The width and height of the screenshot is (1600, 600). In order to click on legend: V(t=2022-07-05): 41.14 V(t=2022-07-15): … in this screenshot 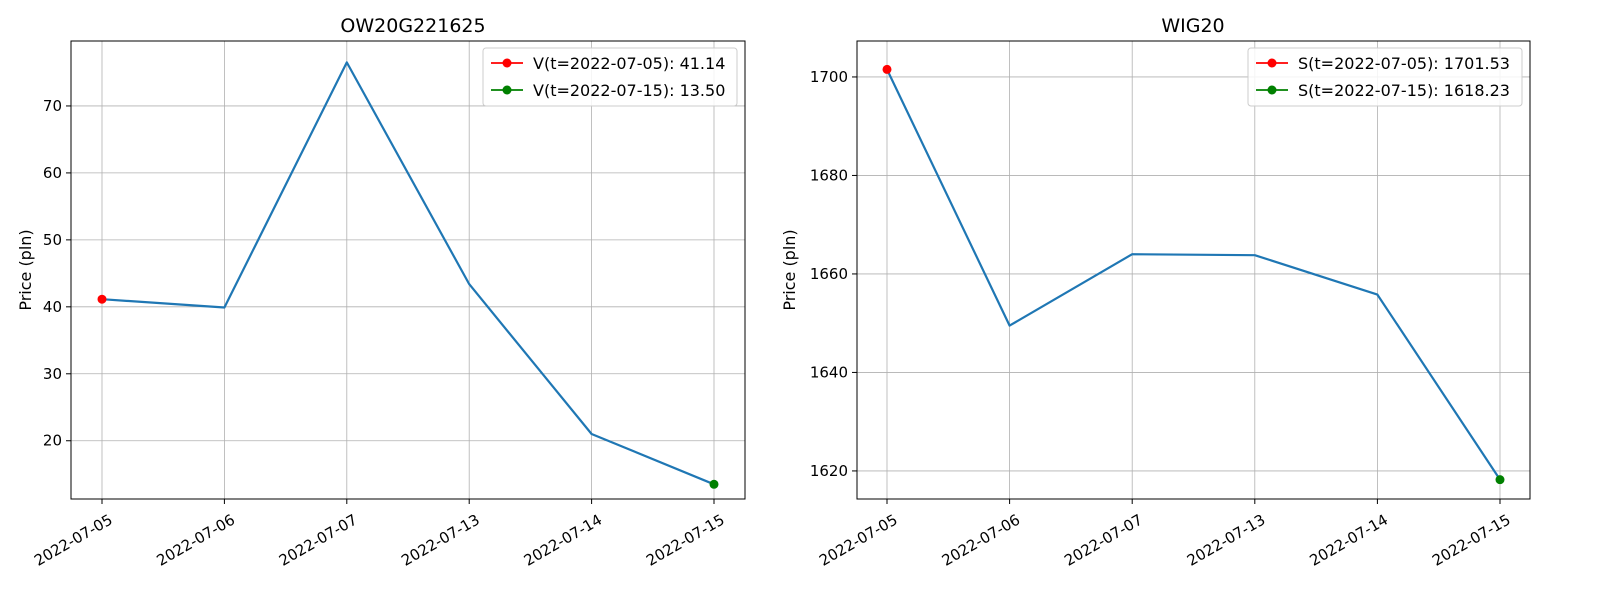, I will do `click(610, 77)`.